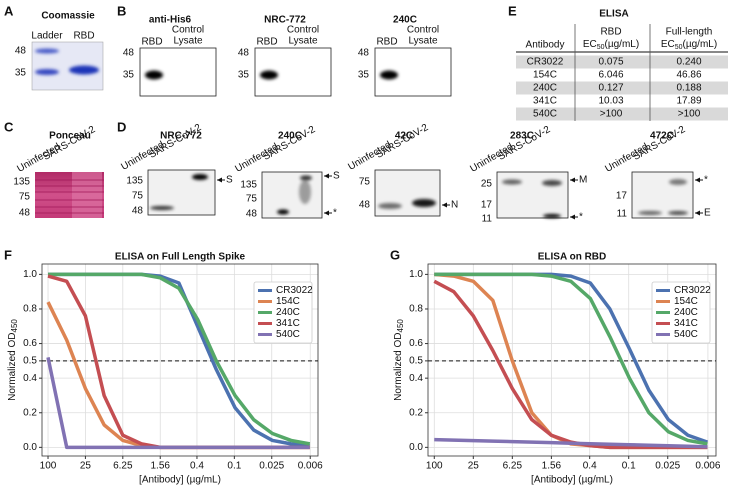  Describe the element at coordinates (545, 45) in the screenshot. I see `col-header: Antibody` at that location.